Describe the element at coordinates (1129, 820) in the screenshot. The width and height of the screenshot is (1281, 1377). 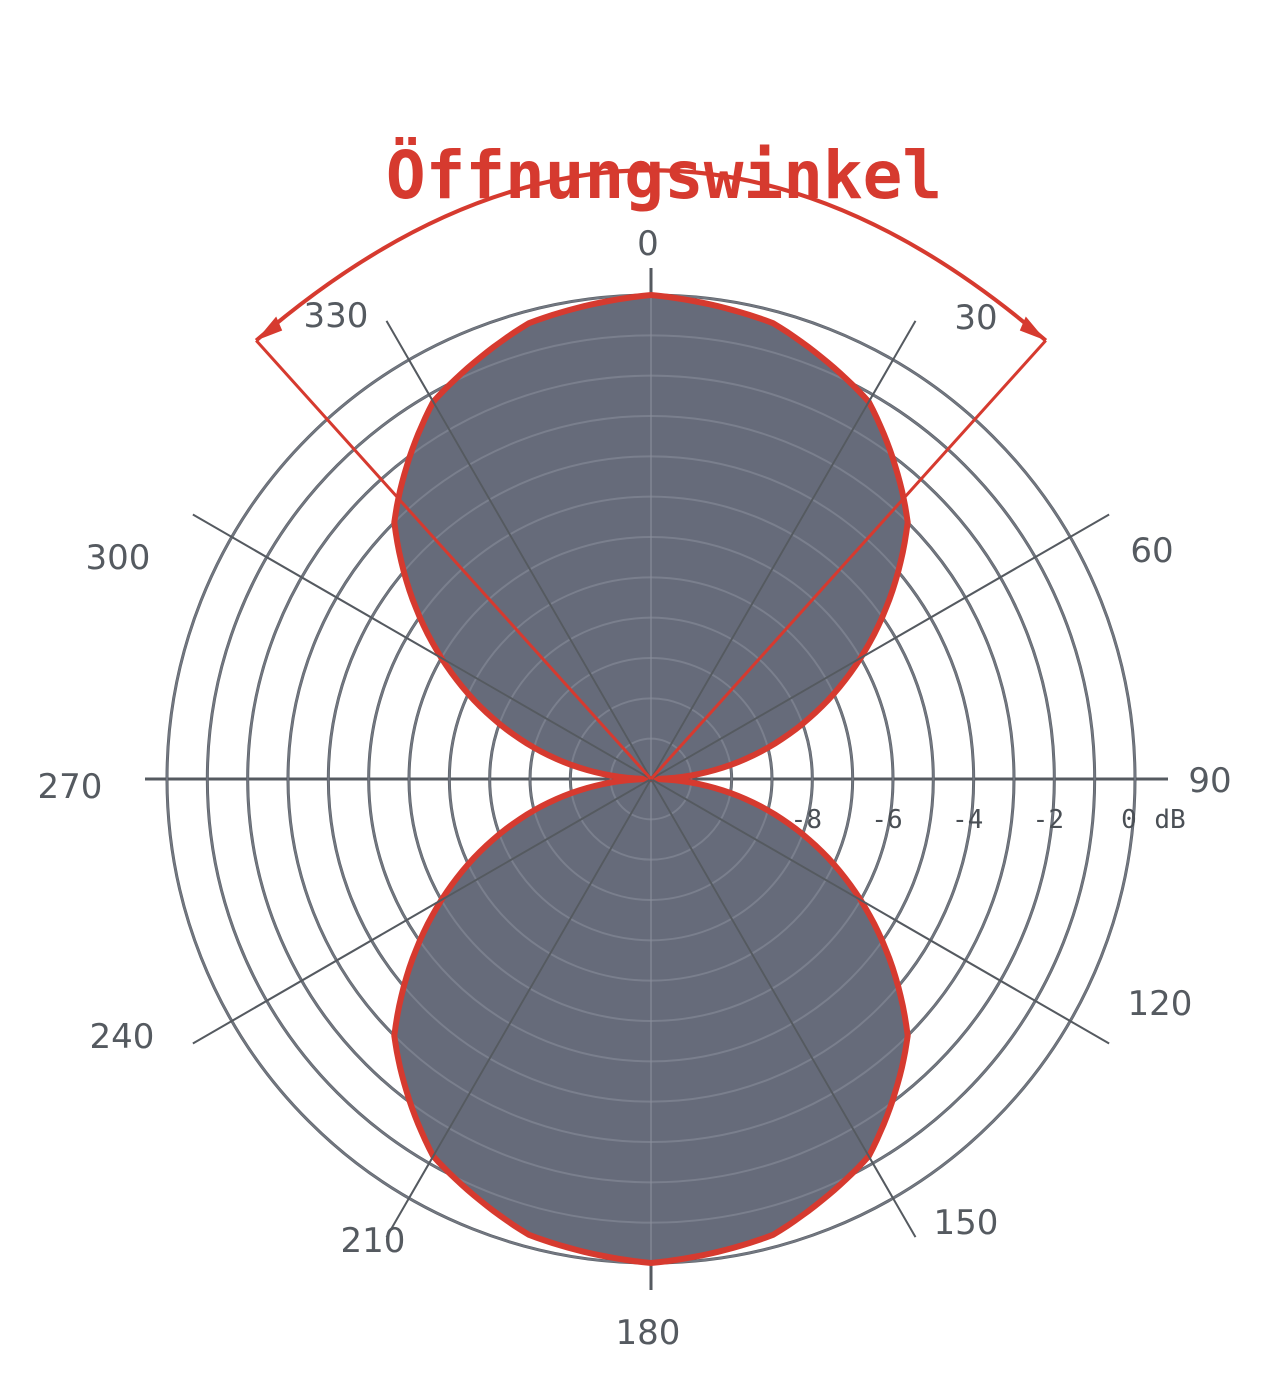
I see `radial-tick-label: 0` at that location.